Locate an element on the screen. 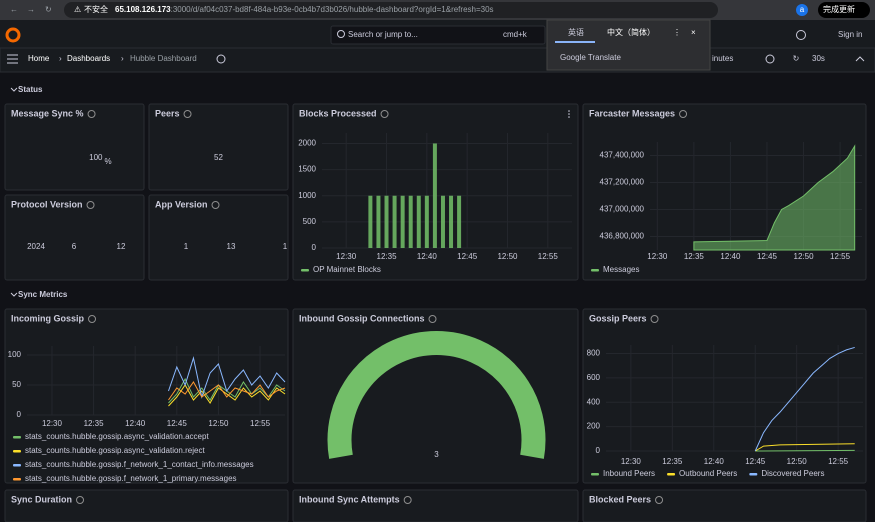  stat-value: 52 is located at coordinates (218, 157).